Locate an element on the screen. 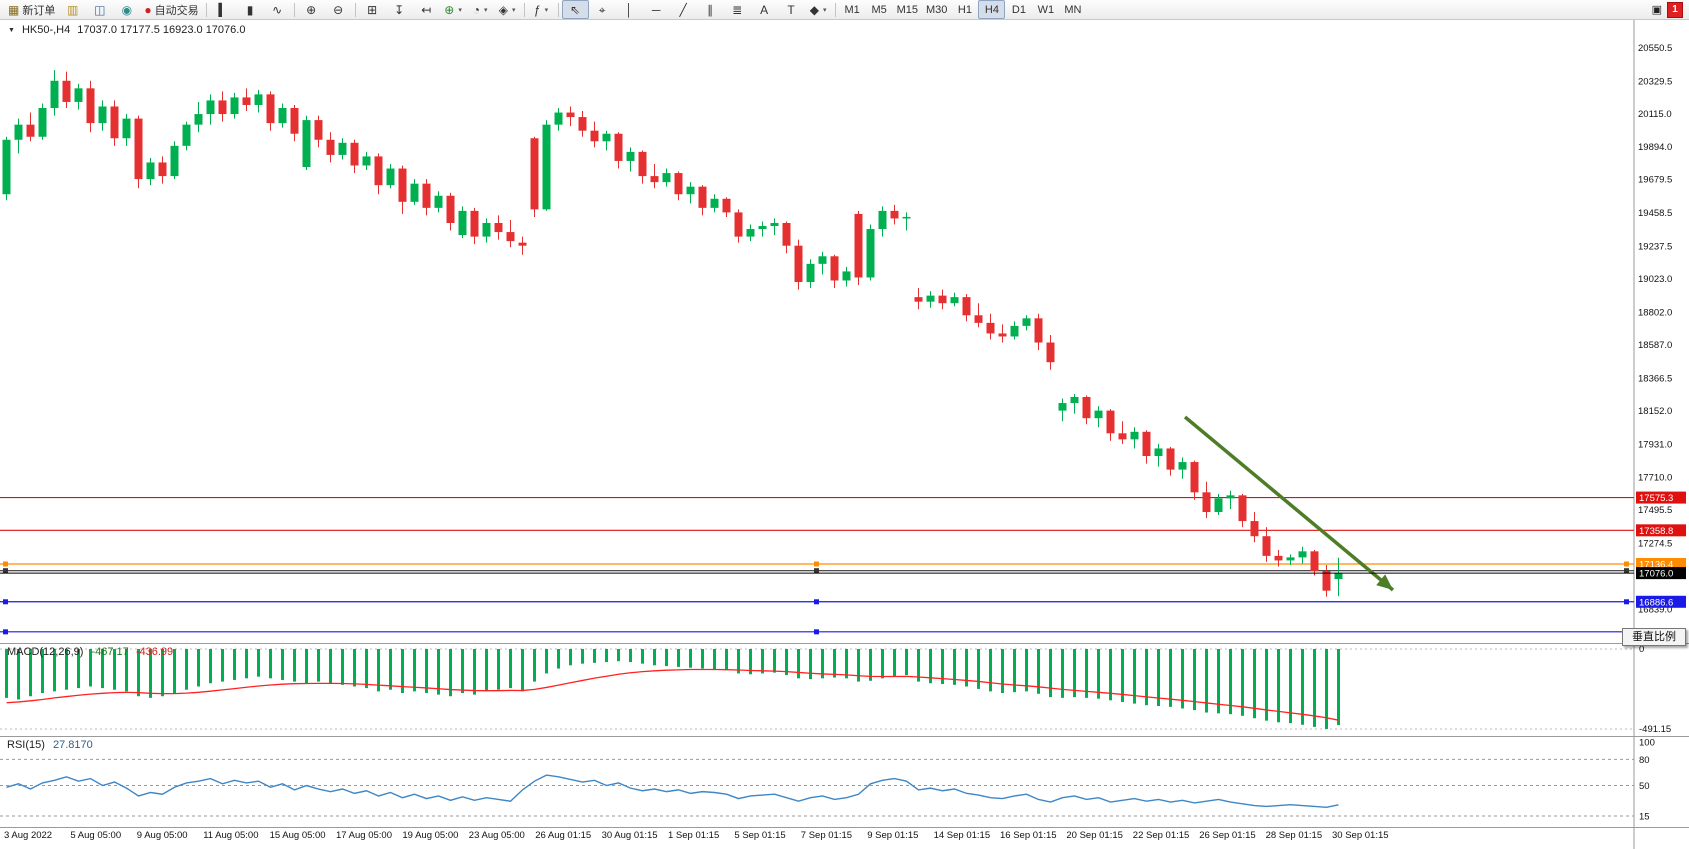 The image size is (1689, 849). timeframe-w1-label: W1 is located at coordinates (1046, 9).